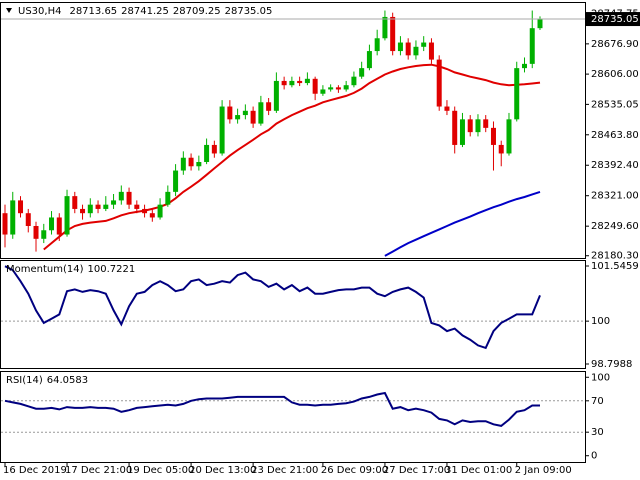 The width and height of the screenshot is (640, 480). I want to click on x-tick-label: 27 Dec 17:00, so click(416, 470).